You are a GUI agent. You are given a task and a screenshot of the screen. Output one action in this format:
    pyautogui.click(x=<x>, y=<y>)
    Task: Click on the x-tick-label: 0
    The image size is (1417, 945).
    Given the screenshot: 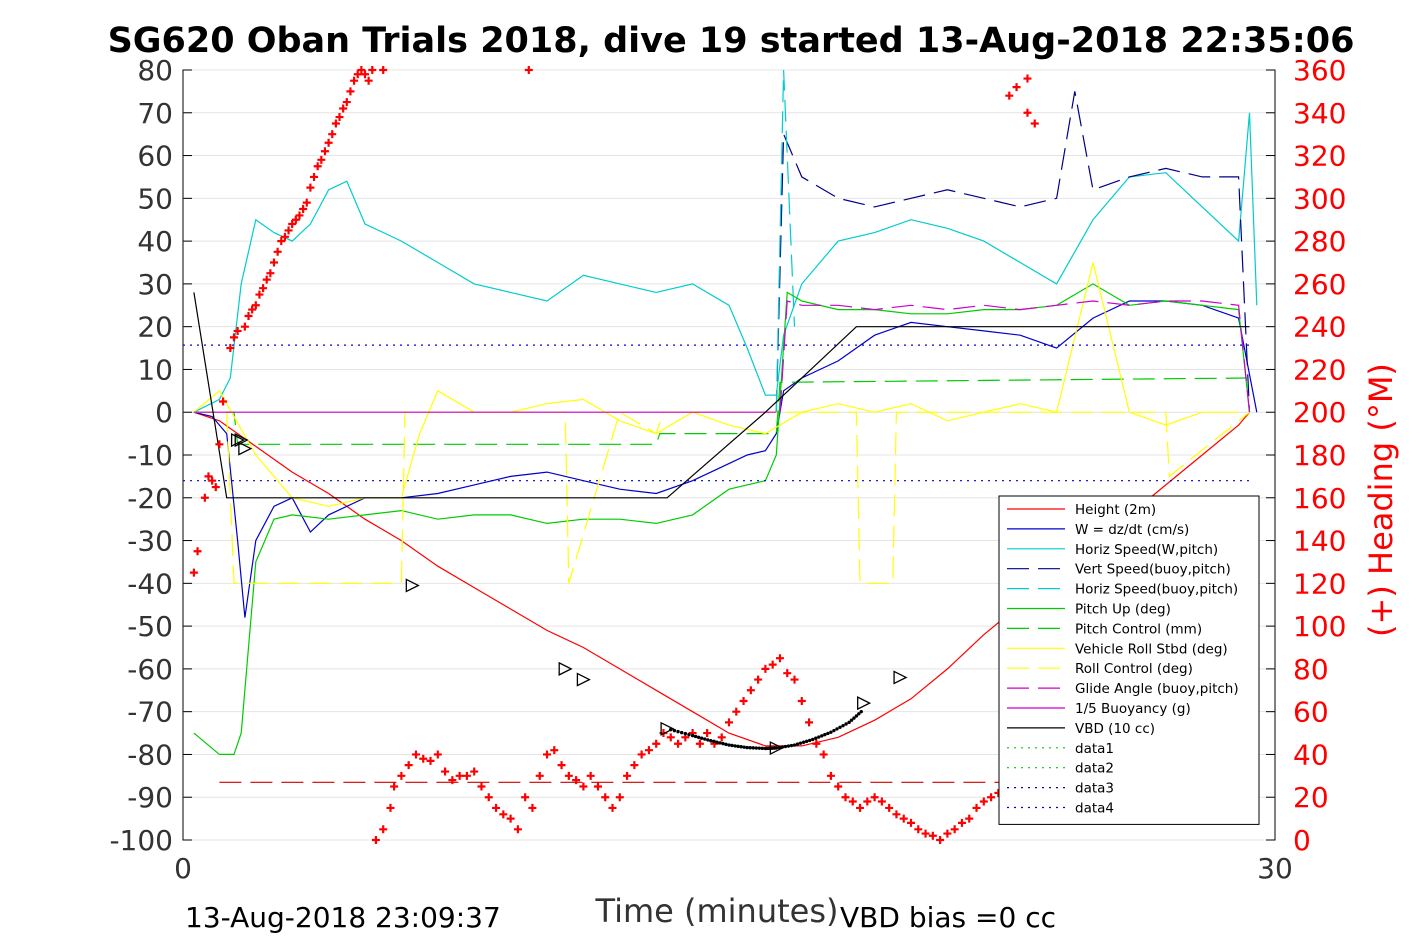 What is the action you would take?
    pyautogui.click(x=183, y=868)
    